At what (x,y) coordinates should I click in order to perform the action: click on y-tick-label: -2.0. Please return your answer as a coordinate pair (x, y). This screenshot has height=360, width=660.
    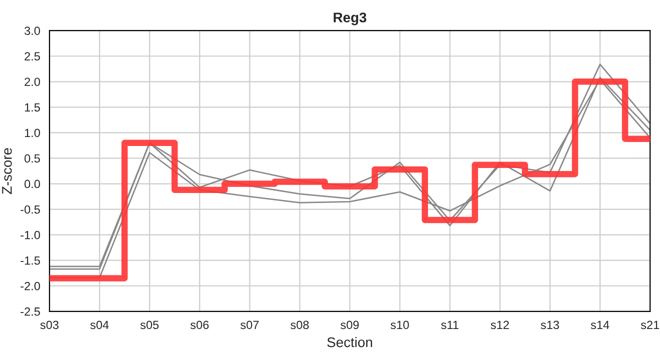
    Looking at the image, I should click on (30, 286).